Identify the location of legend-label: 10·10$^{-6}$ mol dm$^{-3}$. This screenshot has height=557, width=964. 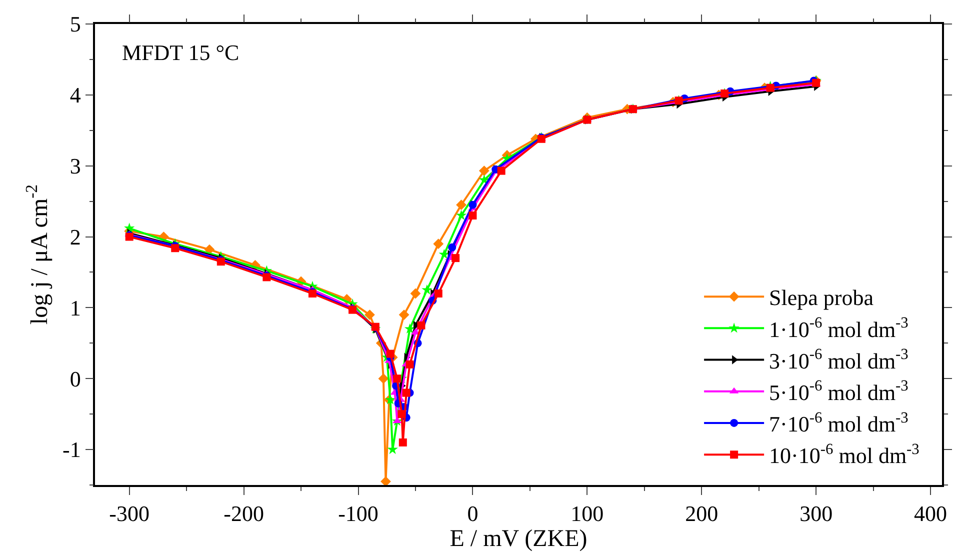
(844, 454).